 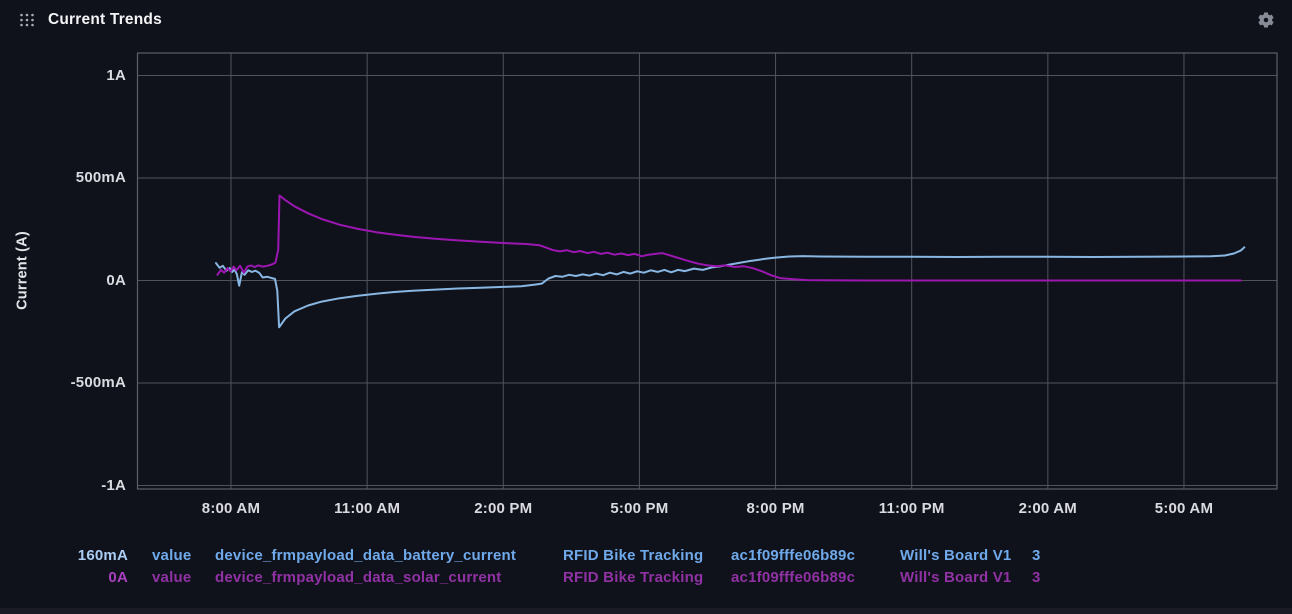 What do you see at coordinates (1266, 20) in the screenshot?
I see `gear-icon` at bounding box center [1266, 20].